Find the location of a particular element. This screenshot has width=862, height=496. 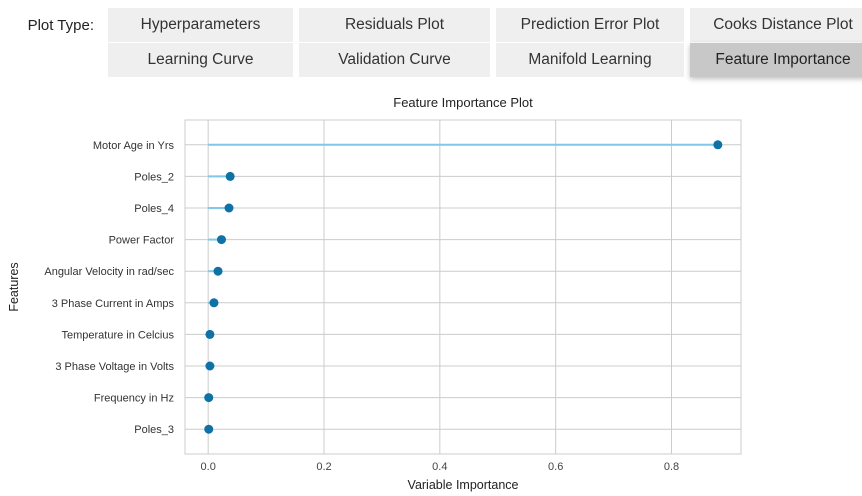

y-tick-label: Angular Velocity in rad/sec is located at coordinates (109, 272).